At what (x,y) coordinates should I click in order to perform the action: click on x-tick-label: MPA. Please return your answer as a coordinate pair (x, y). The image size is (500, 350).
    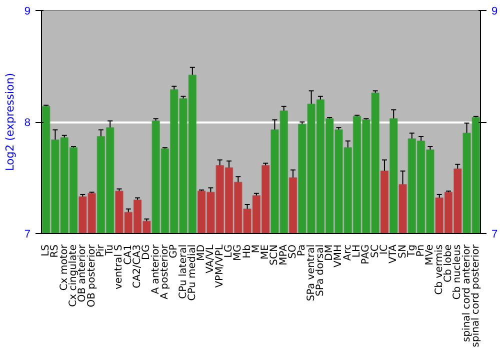
    Looking at the image, I should click on (284, 255).